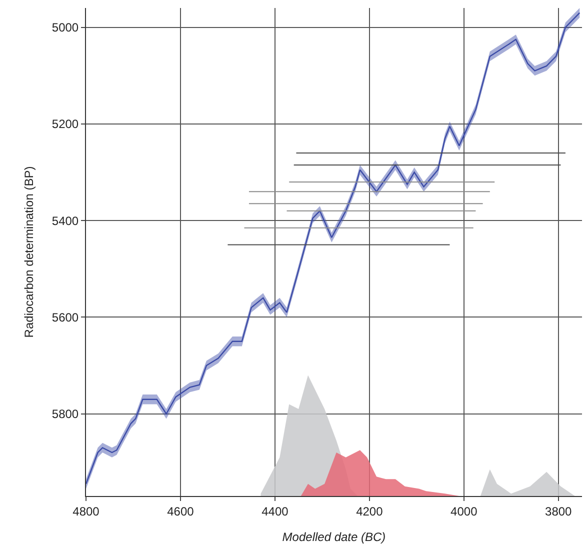 This screenshot has width=584, height=544. Describe the element at coordinates (65, 317) in the screenshot. I see `y-tick-label: 5600` at that location.